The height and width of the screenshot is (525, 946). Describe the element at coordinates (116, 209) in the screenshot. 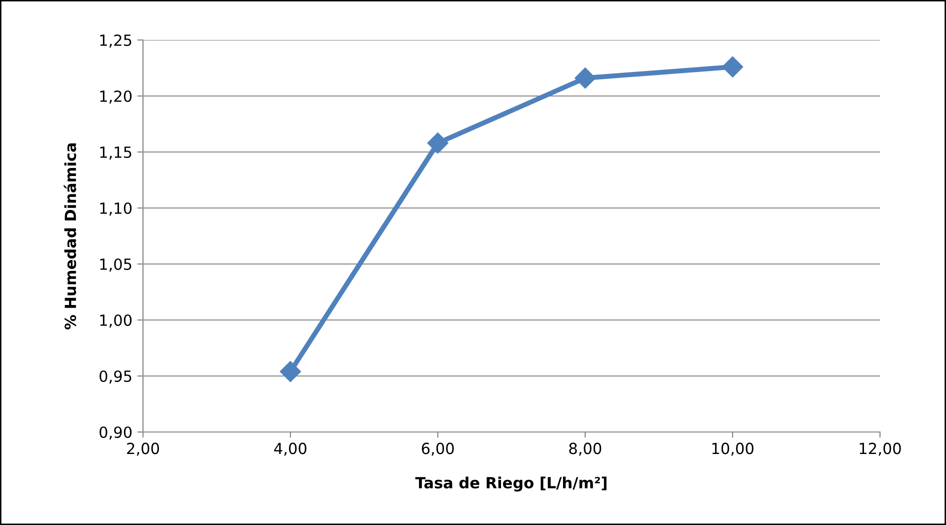

I see `y-tick-label: 1,10` at that location.